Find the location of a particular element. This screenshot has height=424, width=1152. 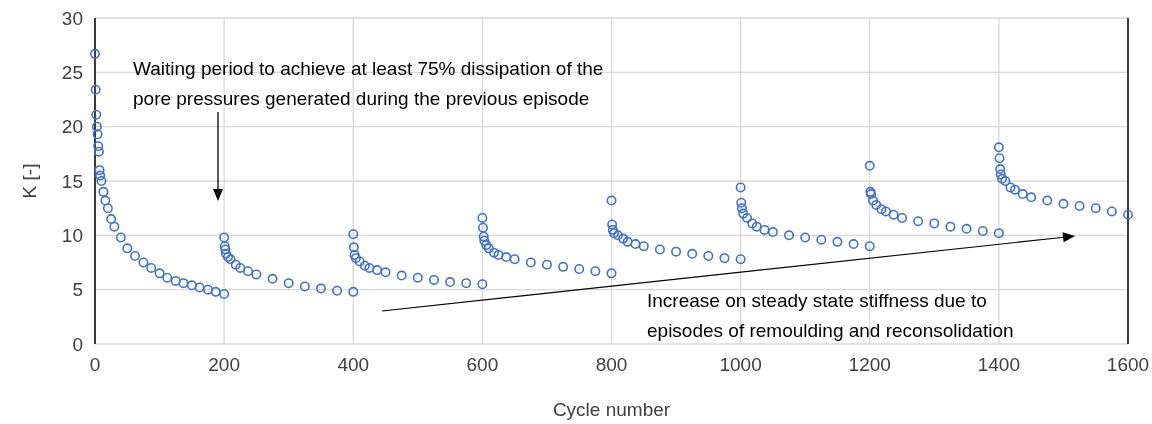

y-tick-label: 25 is located at coordinates (72, 72).